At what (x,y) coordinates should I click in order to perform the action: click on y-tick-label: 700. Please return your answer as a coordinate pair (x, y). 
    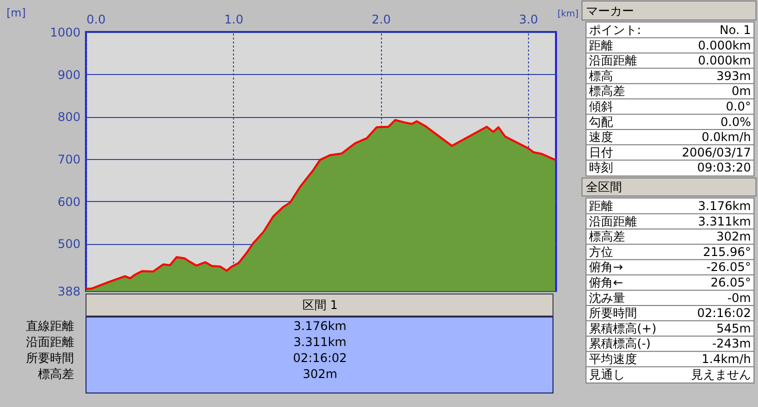
    Looking at the image, I should click on (69, 159).